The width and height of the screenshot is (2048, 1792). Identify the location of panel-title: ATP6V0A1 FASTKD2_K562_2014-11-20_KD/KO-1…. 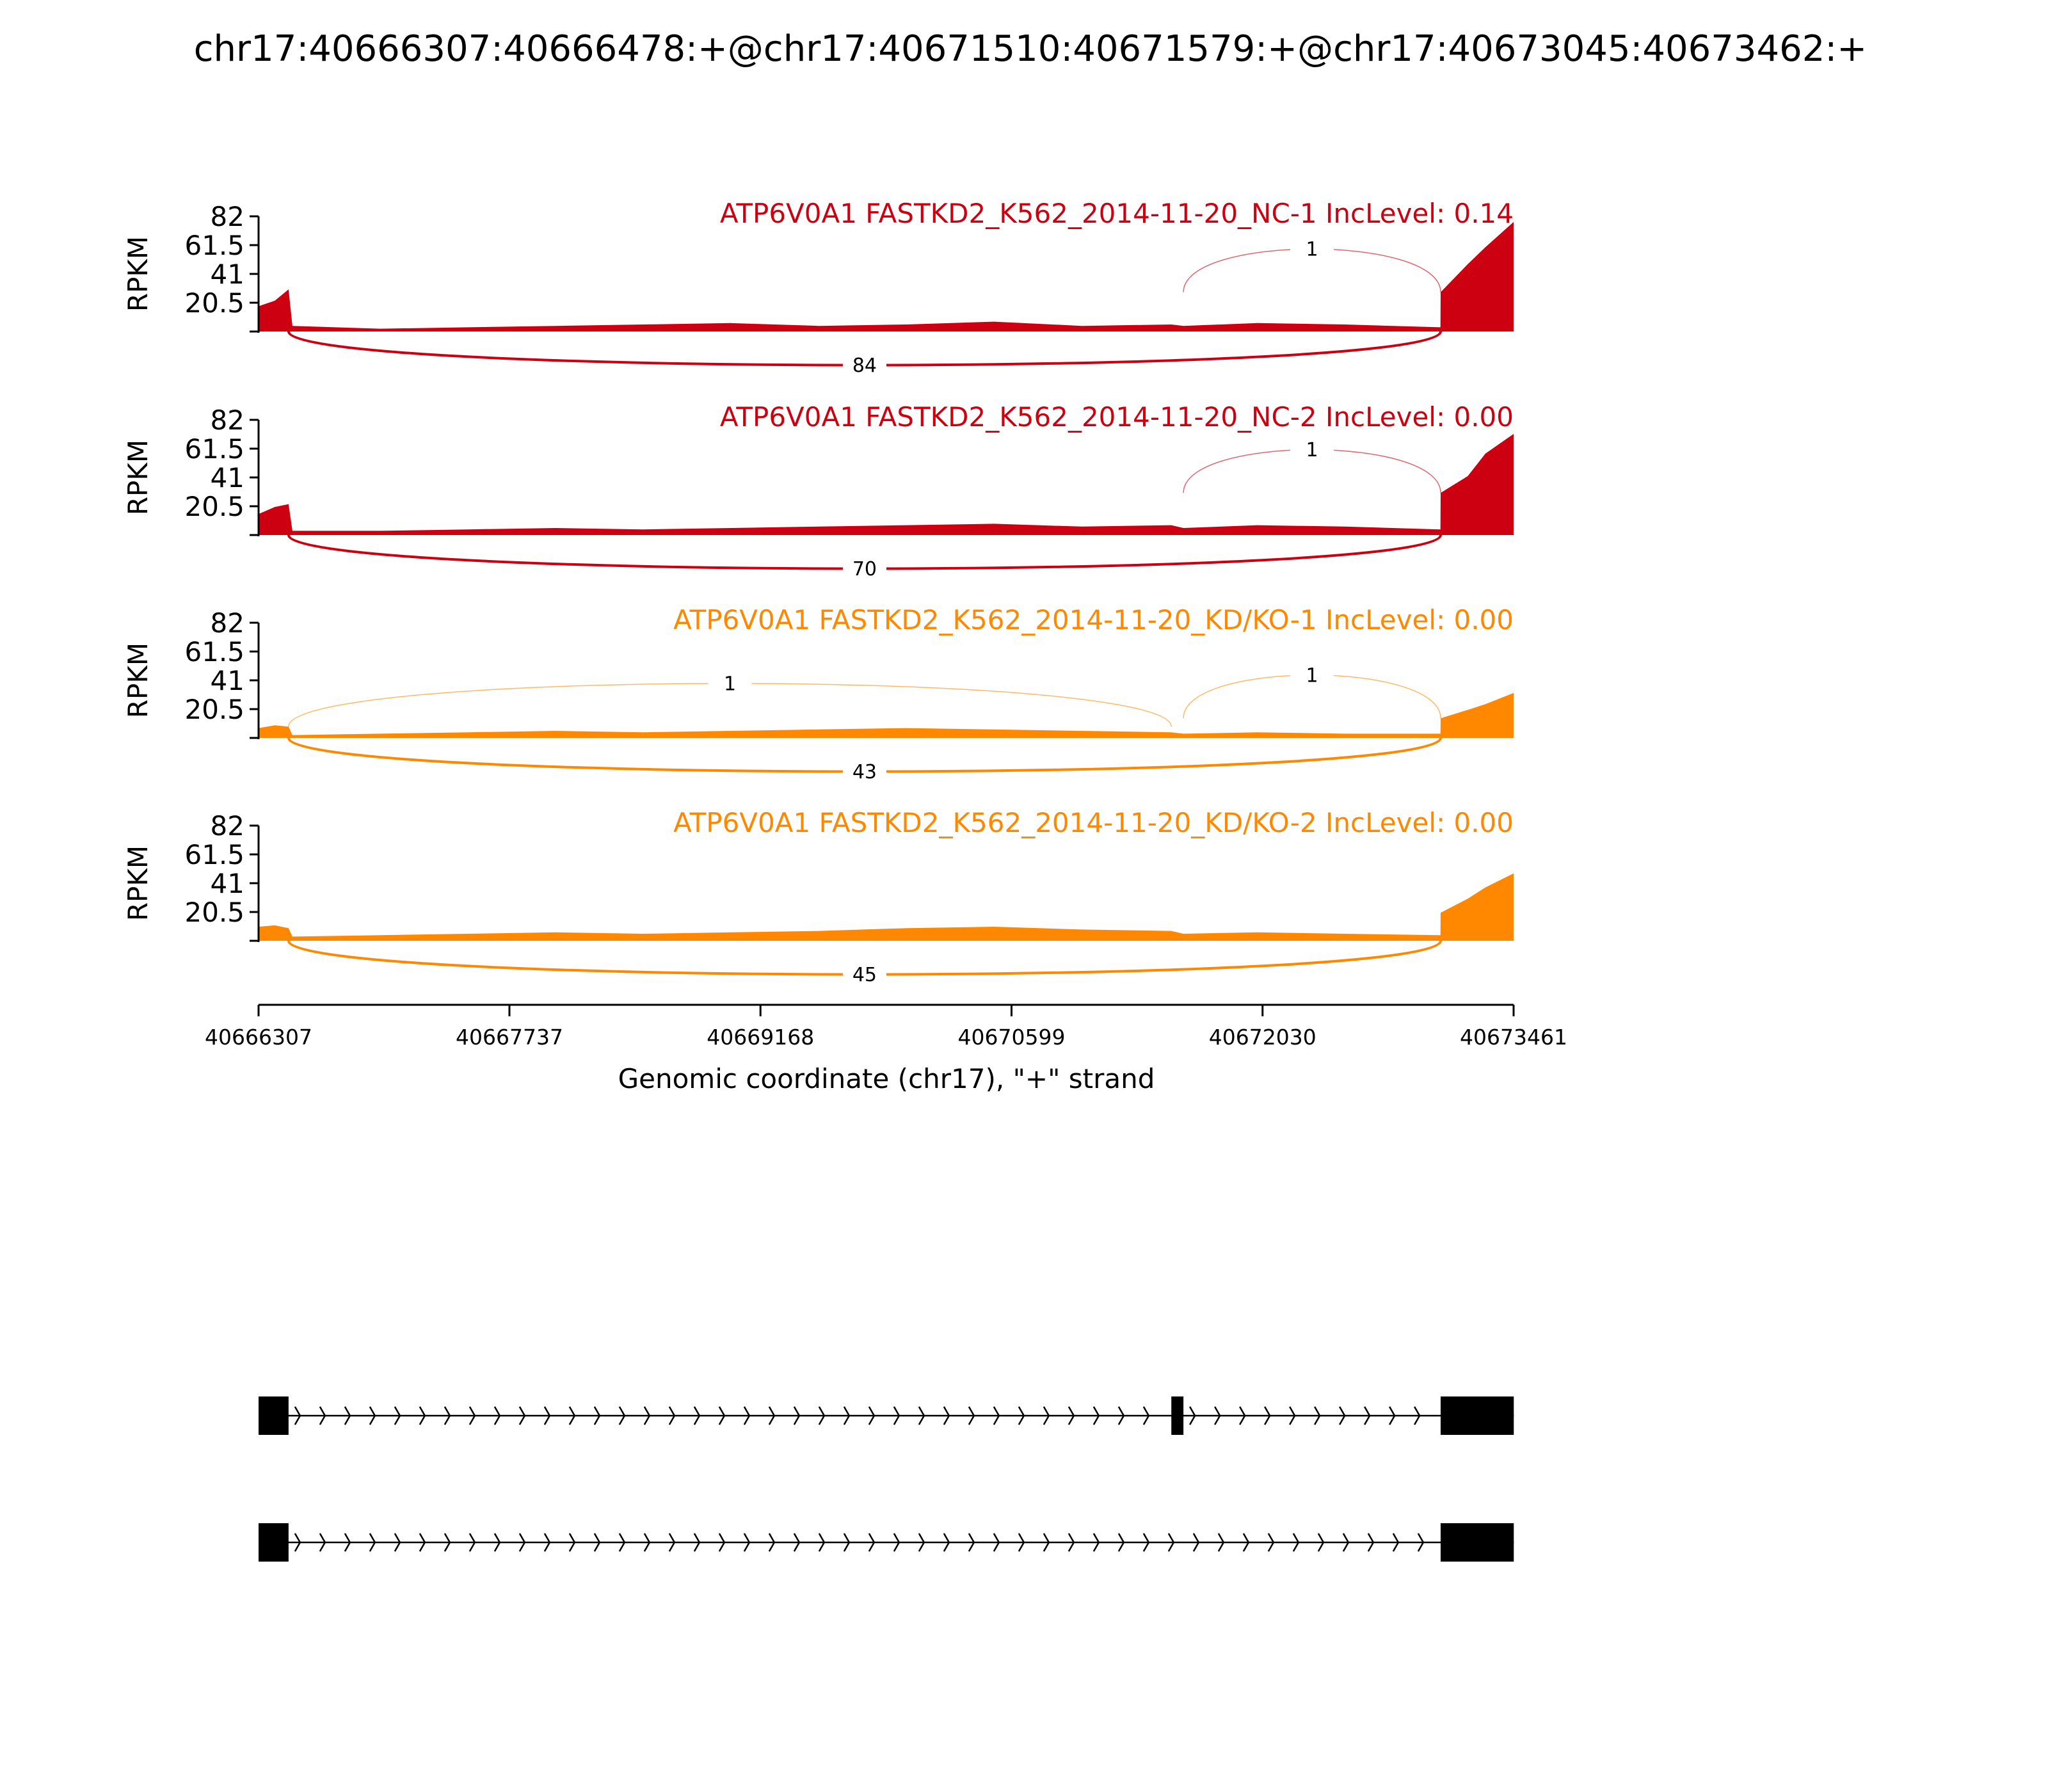
(1093, 620).